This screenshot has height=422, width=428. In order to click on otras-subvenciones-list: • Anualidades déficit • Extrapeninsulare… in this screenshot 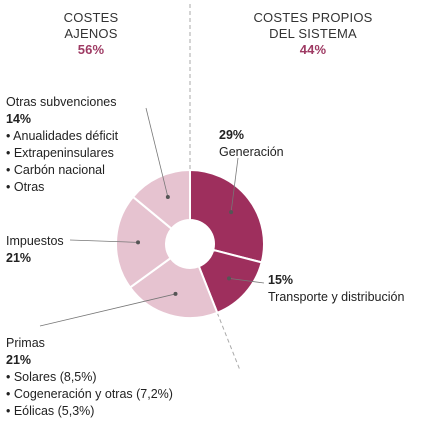, I will do `click(62, 162)`.